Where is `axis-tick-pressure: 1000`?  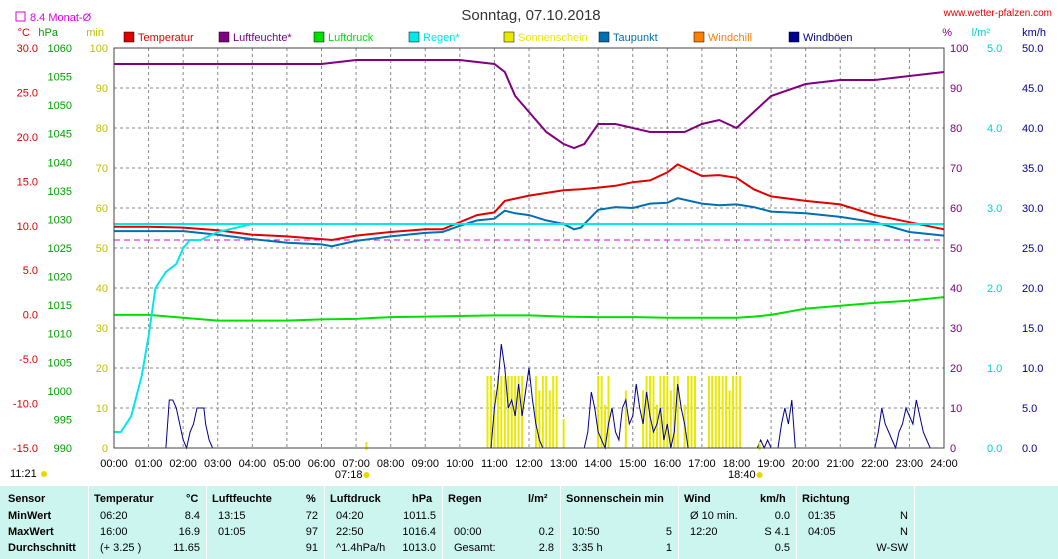 axis-tick-pressure: 1000 is located at coordinates (60, 392).